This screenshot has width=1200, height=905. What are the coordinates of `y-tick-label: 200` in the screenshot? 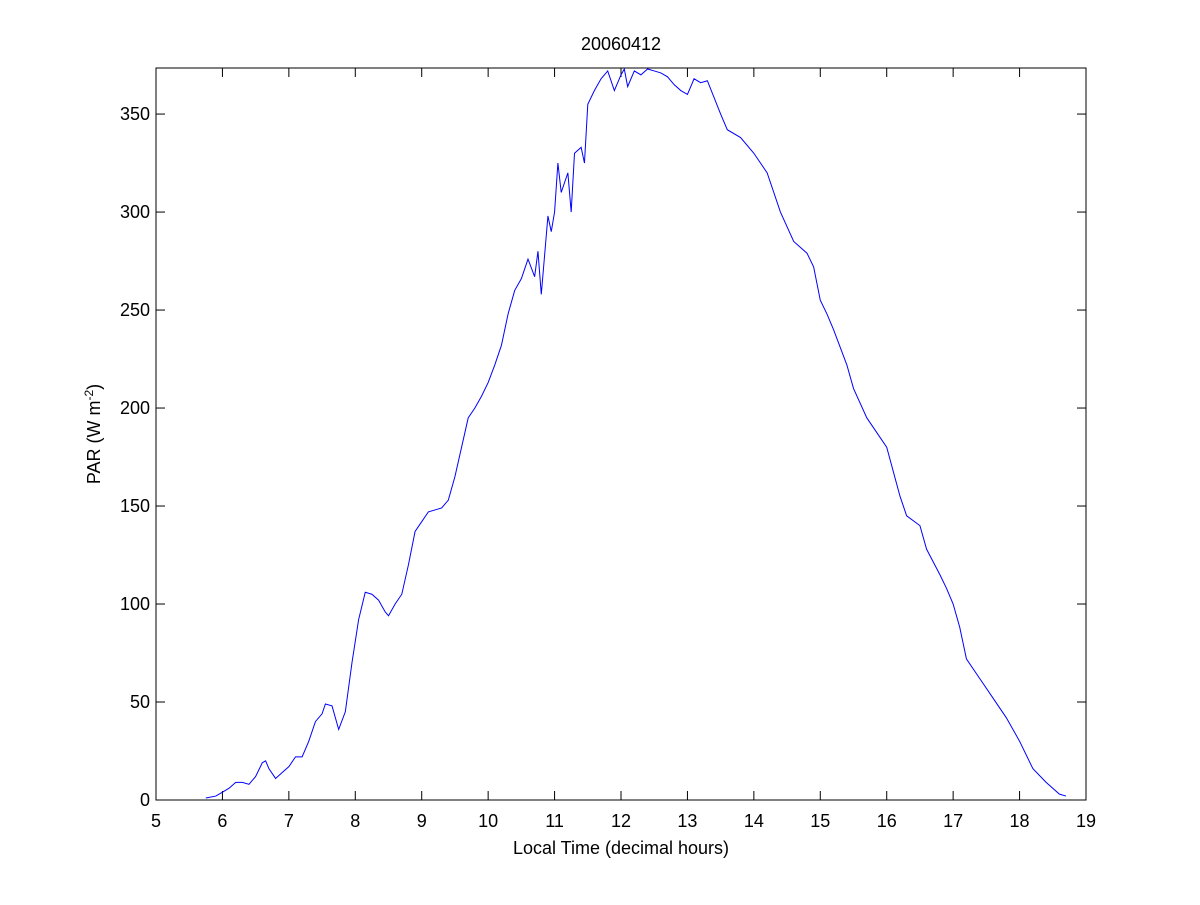 It's located at (135, 408).